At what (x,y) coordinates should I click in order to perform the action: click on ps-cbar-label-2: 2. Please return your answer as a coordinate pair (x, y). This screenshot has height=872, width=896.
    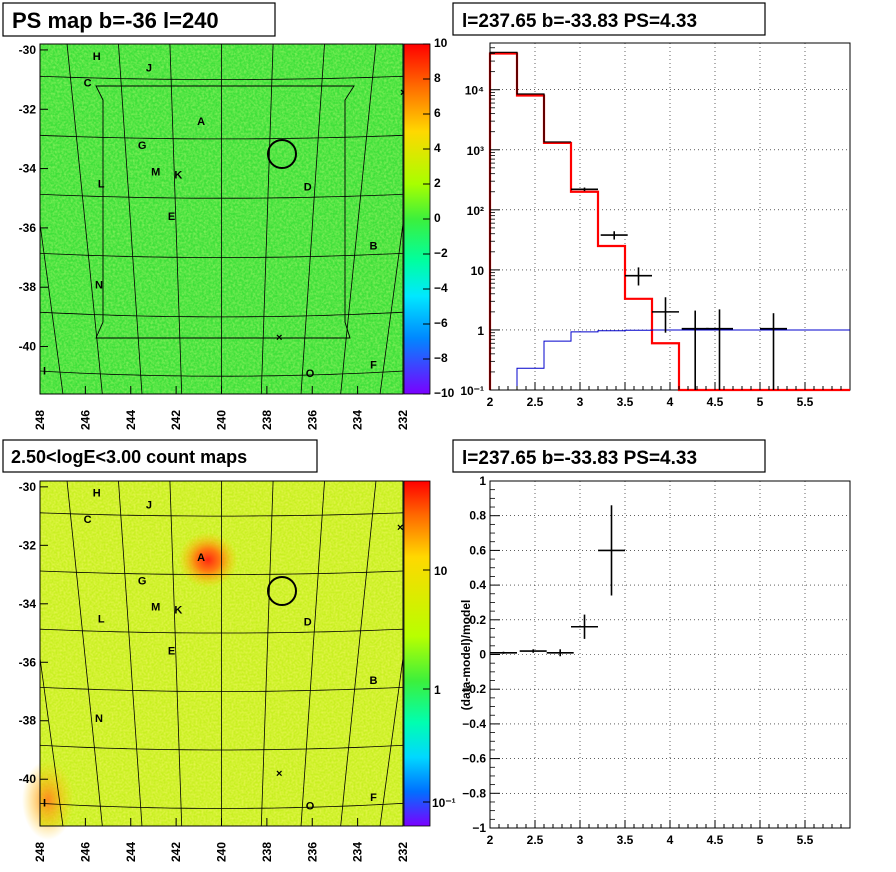
    Looking at the image, I should click on (437, 183).